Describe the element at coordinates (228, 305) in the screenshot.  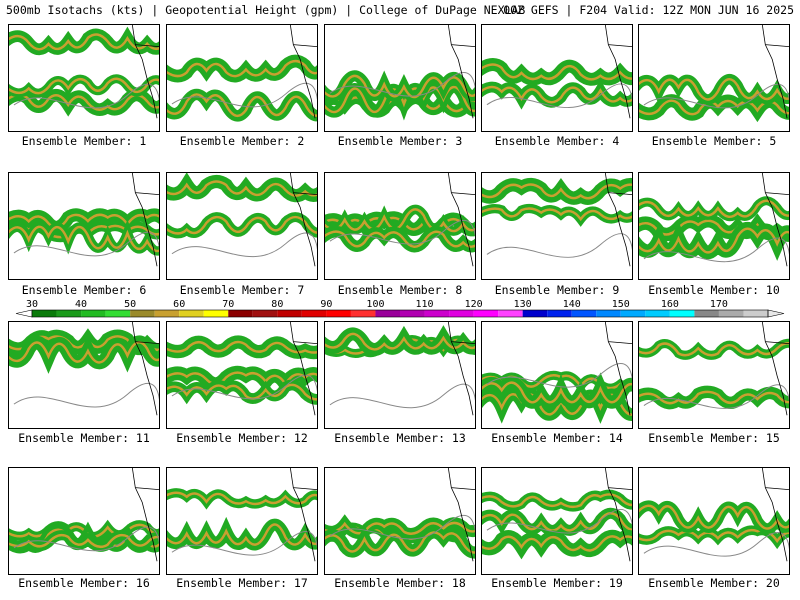
I see `colorbar-tick-label: 70` at that location.